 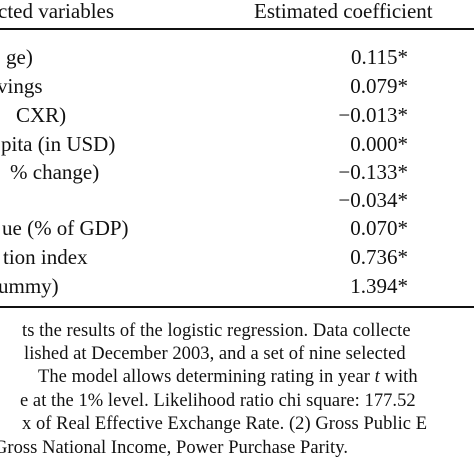 What do you see at coordinates (237, 172) in the screenshot?
I see `table-row: % change) −0.133*` at bounding box center [237, 172].